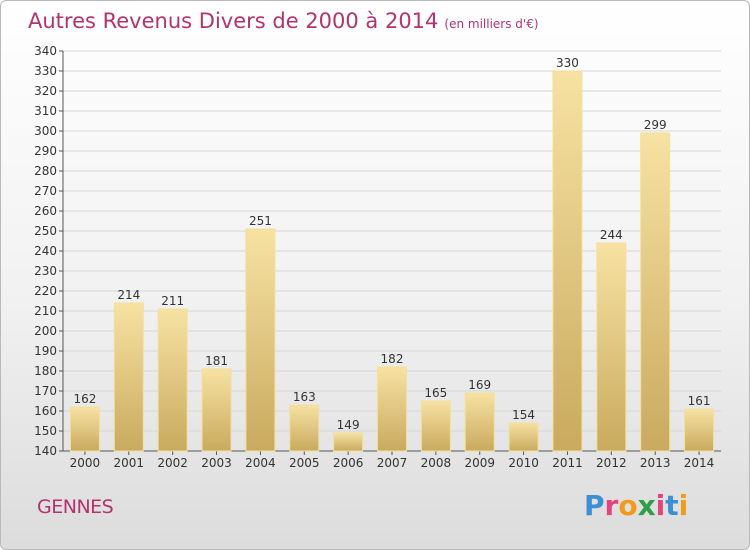  I want to click on bar-2010, so click(523, 437).